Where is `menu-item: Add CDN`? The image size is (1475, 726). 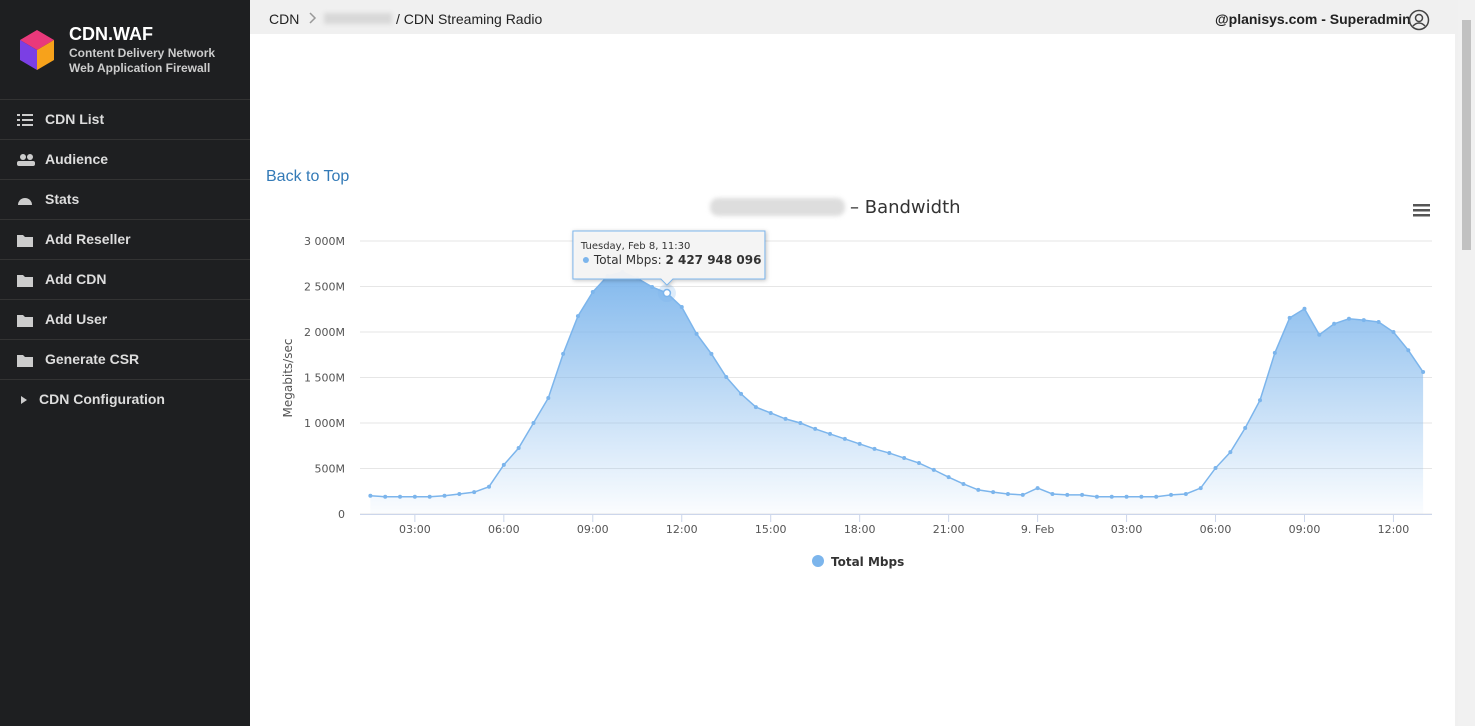
menu-item: Add CDN is located at coordinates (125, 279).